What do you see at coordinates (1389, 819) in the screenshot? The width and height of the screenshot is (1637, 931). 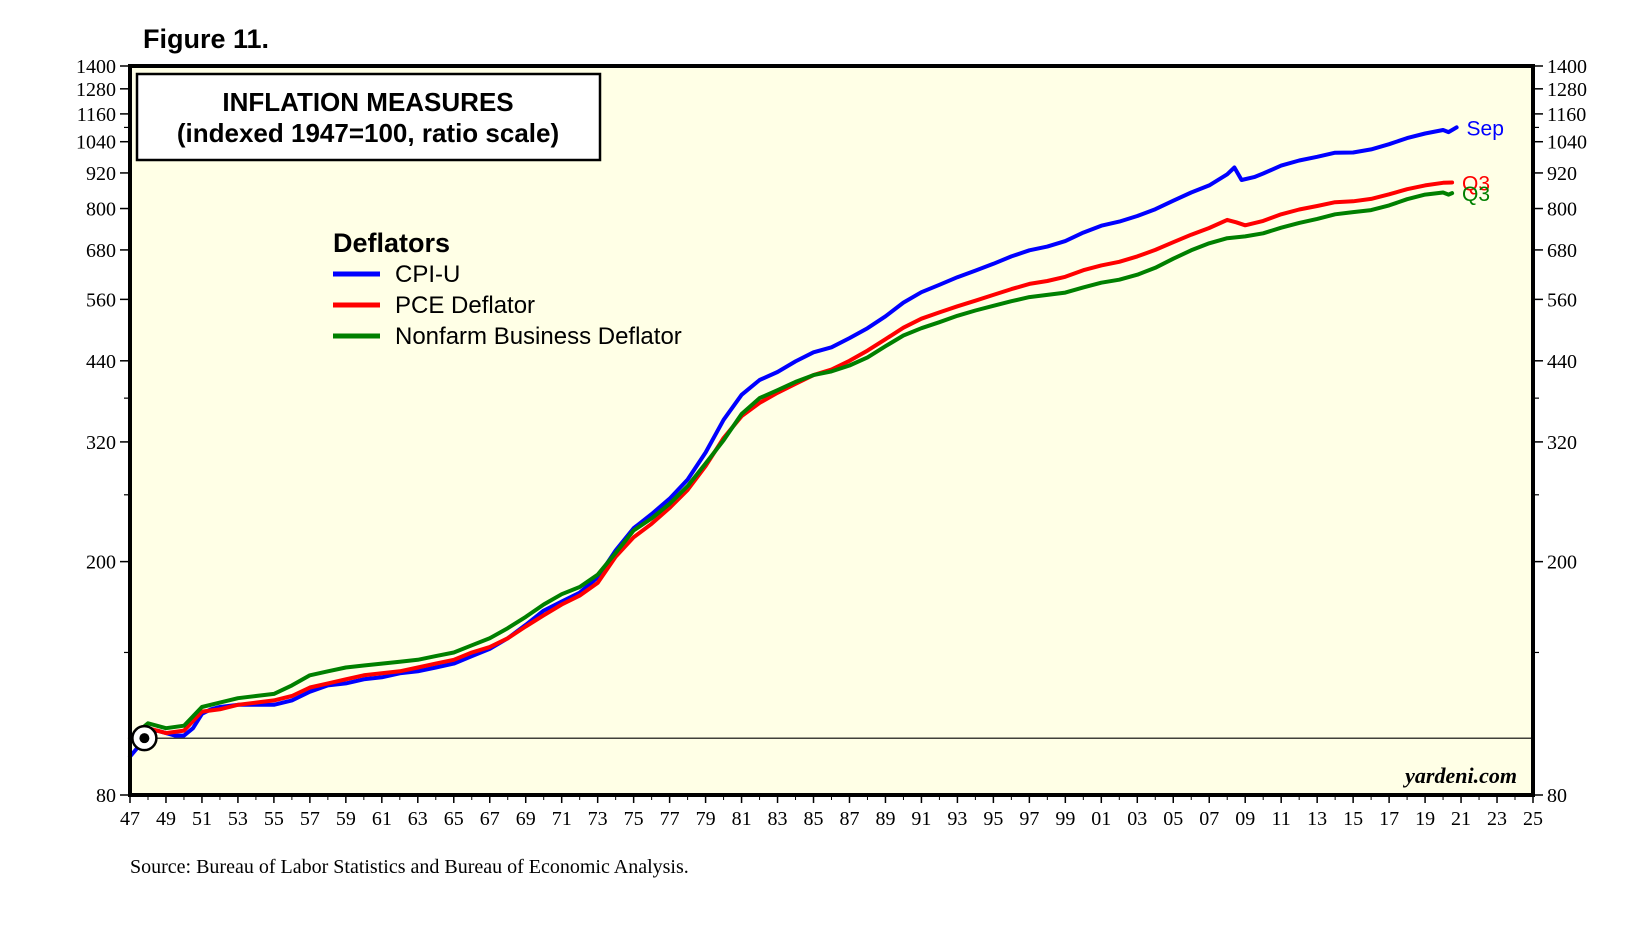 I see `x-tick-label-17: 17` at bounding box center [1389, 819].